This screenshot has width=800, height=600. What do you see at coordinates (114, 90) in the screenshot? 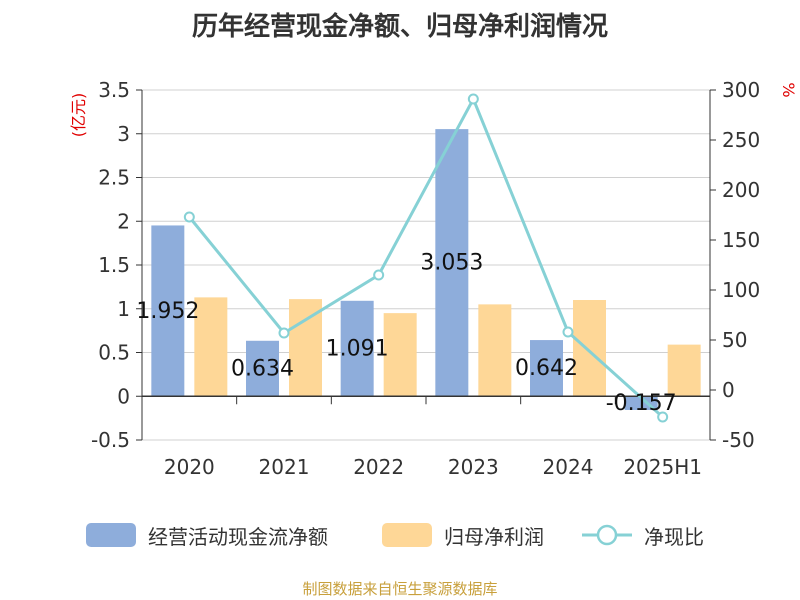
I see `left-tick-label: 3.5` at bounding box center [114, 90].